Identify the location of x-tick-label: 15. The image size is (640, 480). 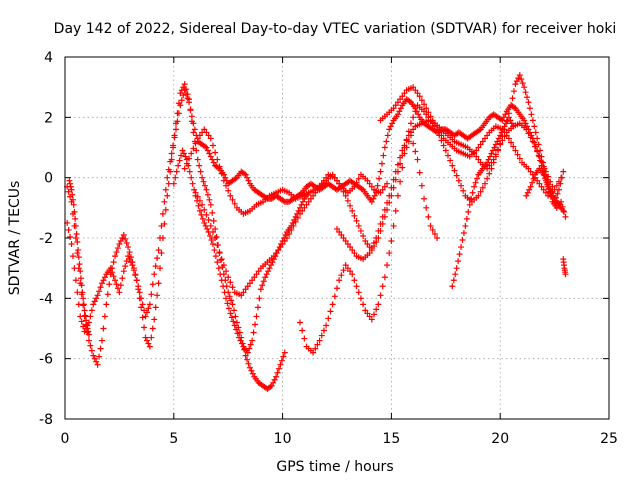
(391, 439).